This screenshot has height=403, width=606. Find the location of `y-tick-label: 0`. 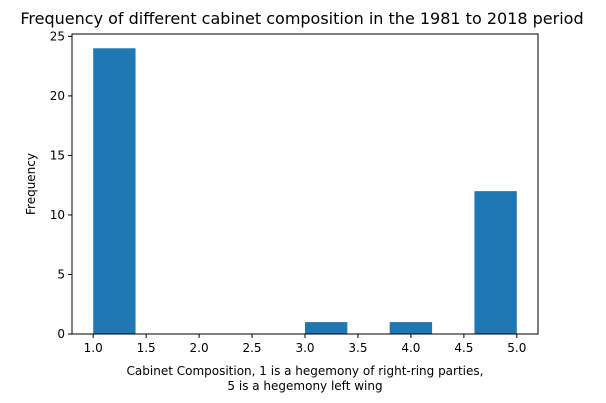

y-tick-label: 0 is located at coordinates (61, 334).